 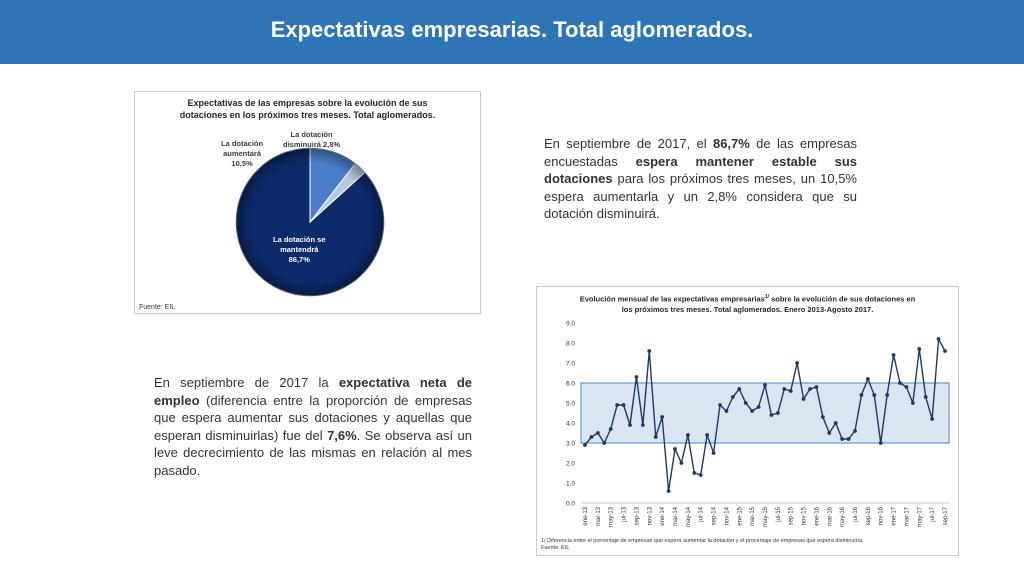 I want to click on y-tick-label: 8.0, so click(x=570, y=344).